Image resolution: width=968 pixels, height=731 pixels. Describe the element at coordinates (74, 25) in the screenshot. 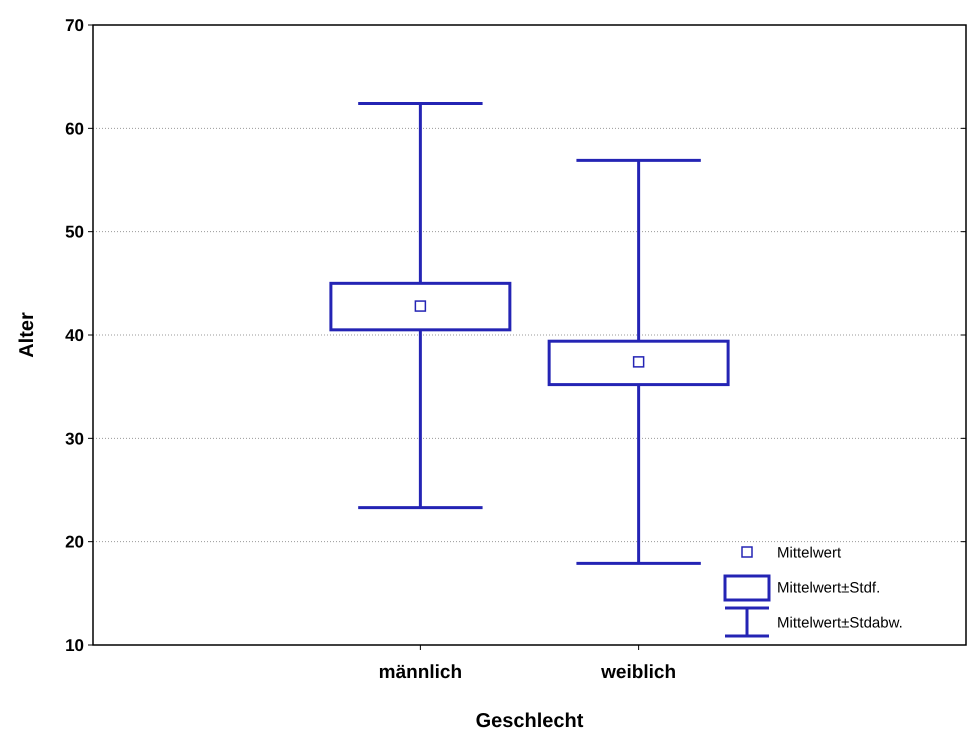

I see `y-tick-label: 70` at that location.